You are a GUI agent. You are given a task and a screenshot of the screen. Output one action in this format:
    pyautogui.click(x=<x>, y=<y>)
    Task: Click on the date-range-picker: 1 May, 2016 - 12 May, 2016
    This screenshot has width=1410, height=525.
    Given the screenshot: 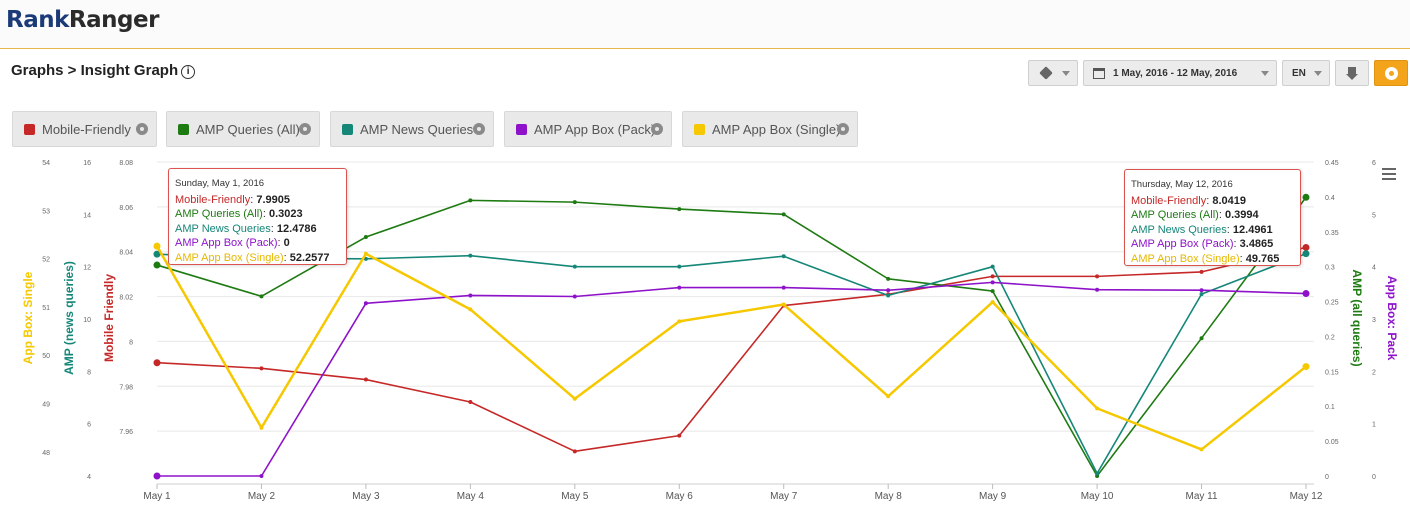 What is the action you would take?
    pyautogui.click(x=1180, y=73)
    